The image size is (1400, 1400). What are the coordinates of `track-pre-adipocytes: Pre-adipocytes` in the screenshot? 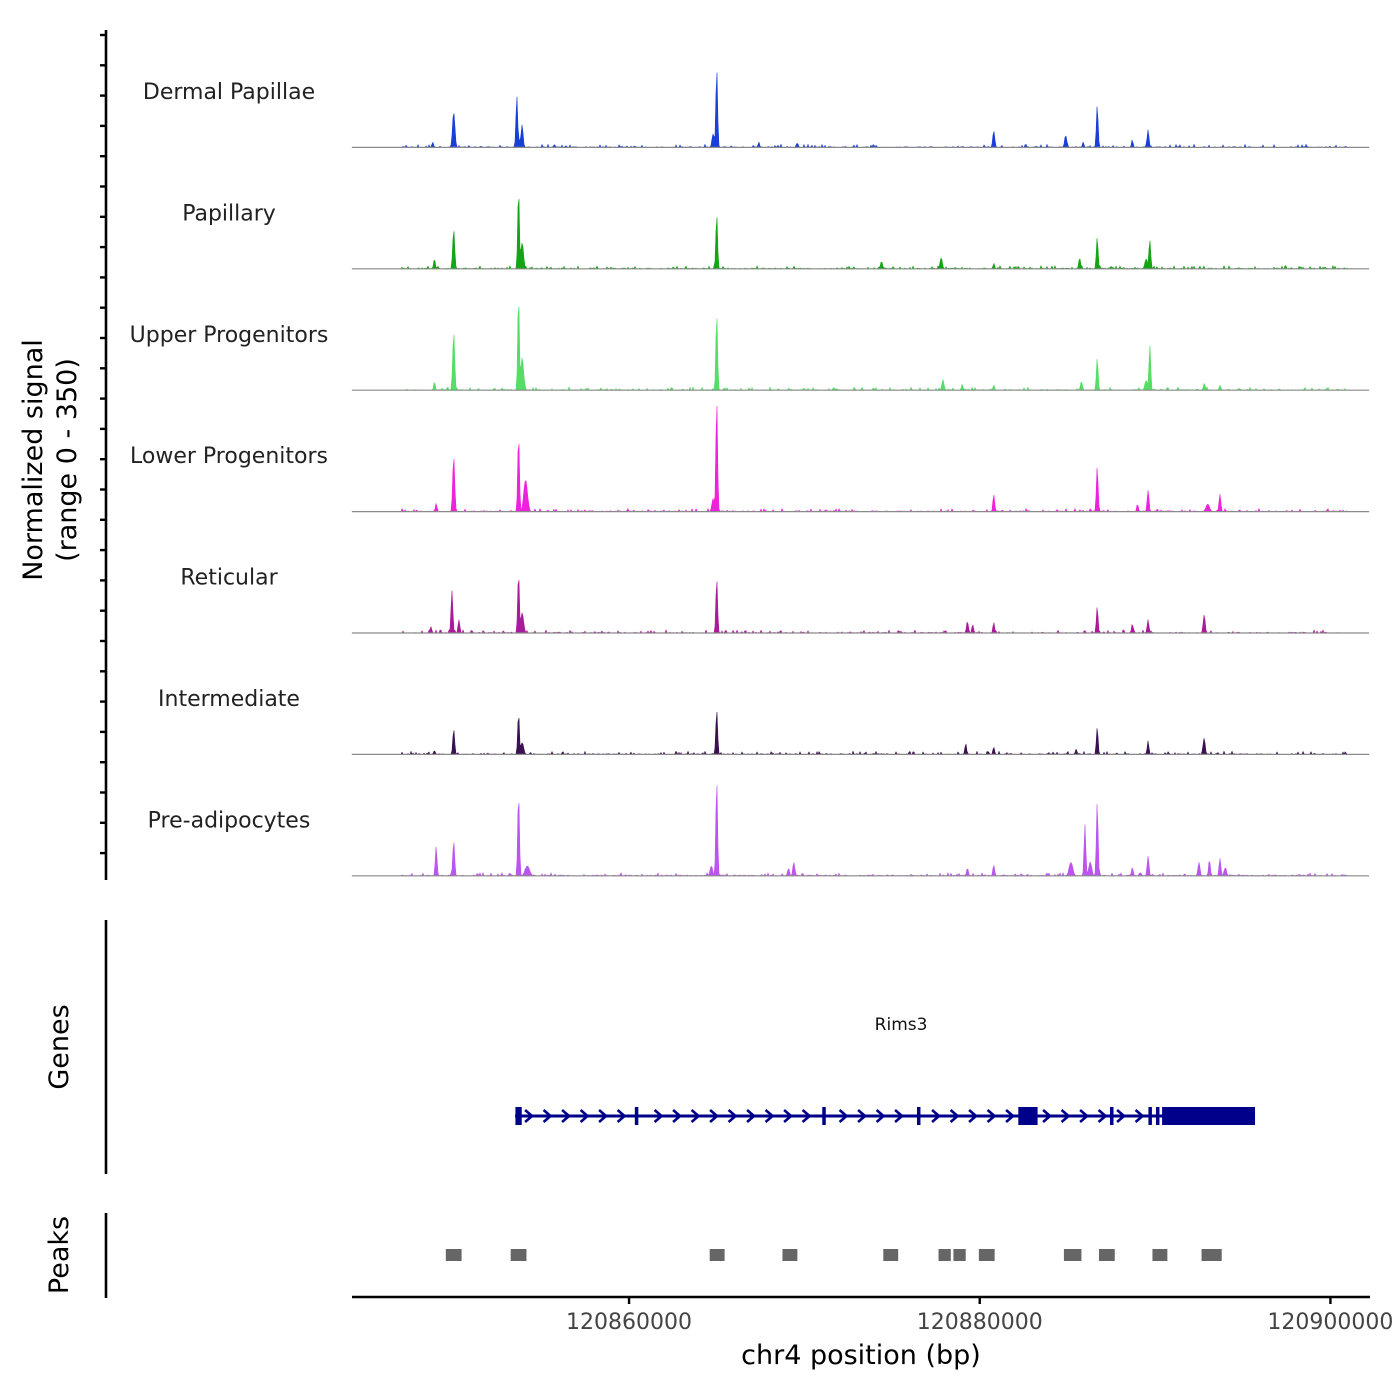 It's located at (759, 831).